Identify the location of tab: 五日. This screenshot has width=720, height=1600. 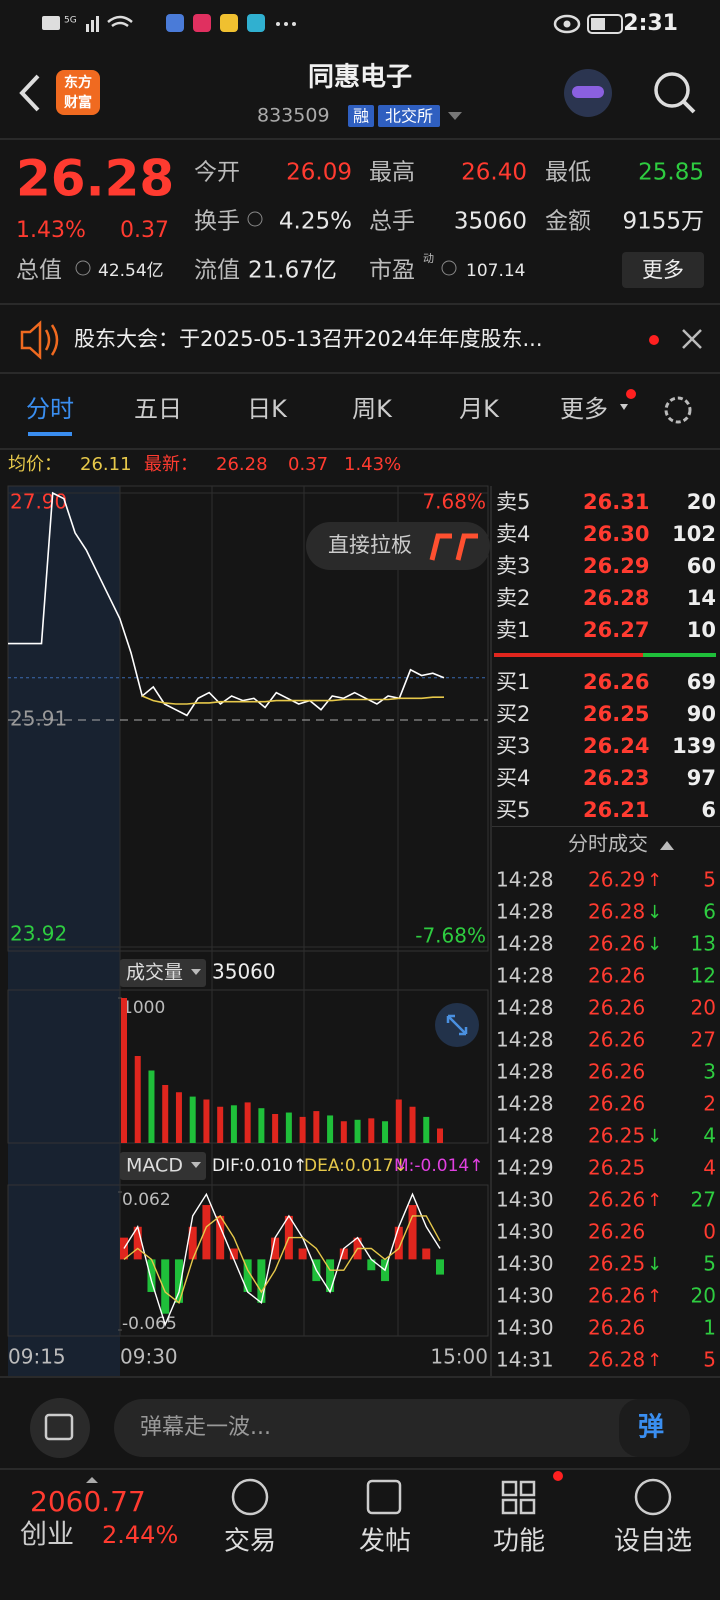
(158, 409).